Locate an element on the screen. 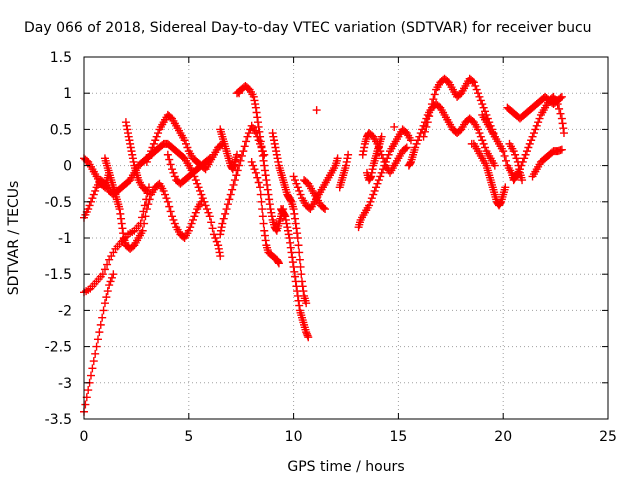  y-tick-label: 0 is located at coordinates (67, 167).